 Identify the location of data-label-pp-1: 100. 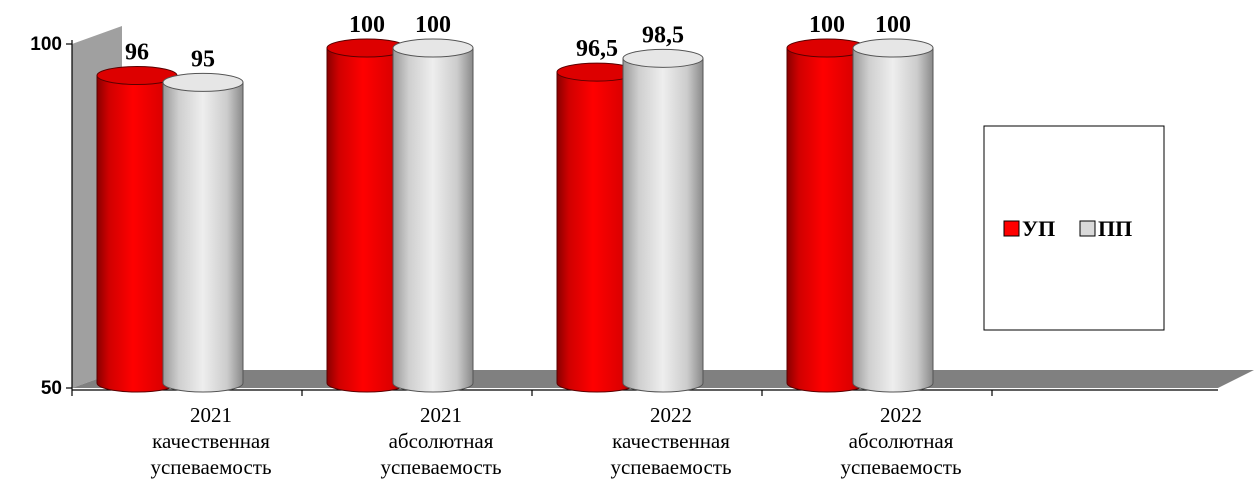
(433, 25).